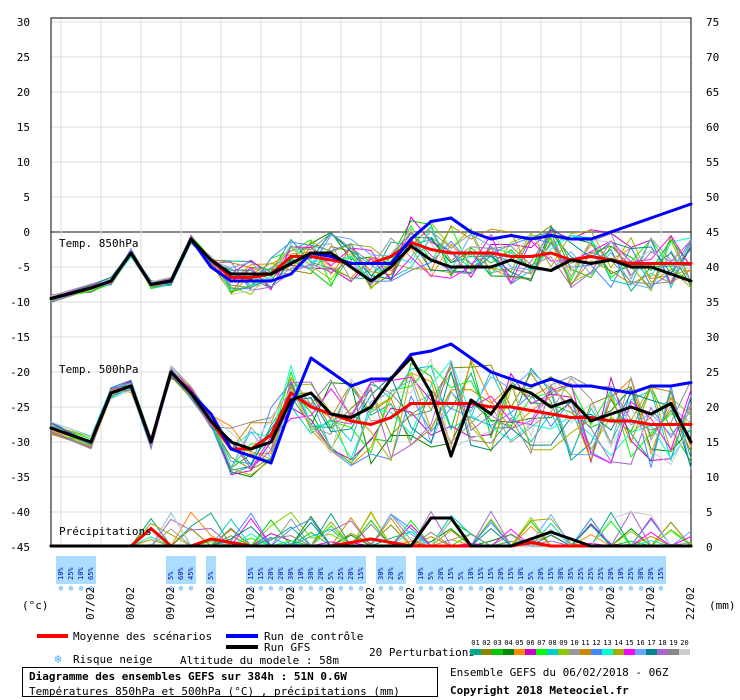 Image resolution: width=740 pixels, height=700 pixels. What do you see at coordinates (23, 267) in the screenshot?
I see `y-tick-label-left: -5` at bounding box center [23, 267].